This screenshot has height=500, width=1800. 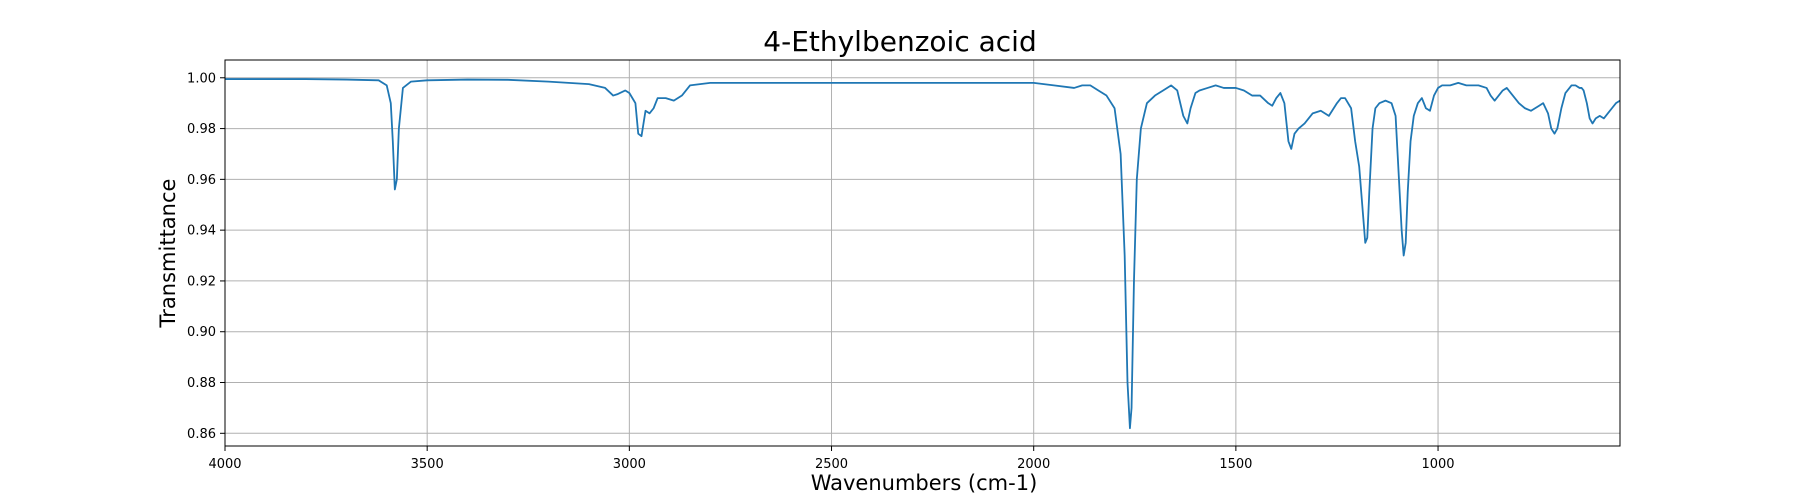 What do you see at coordinates (831, 464) in the screenshot?
I see `x-tick-label: 2500` at bounding box center [831, 464].